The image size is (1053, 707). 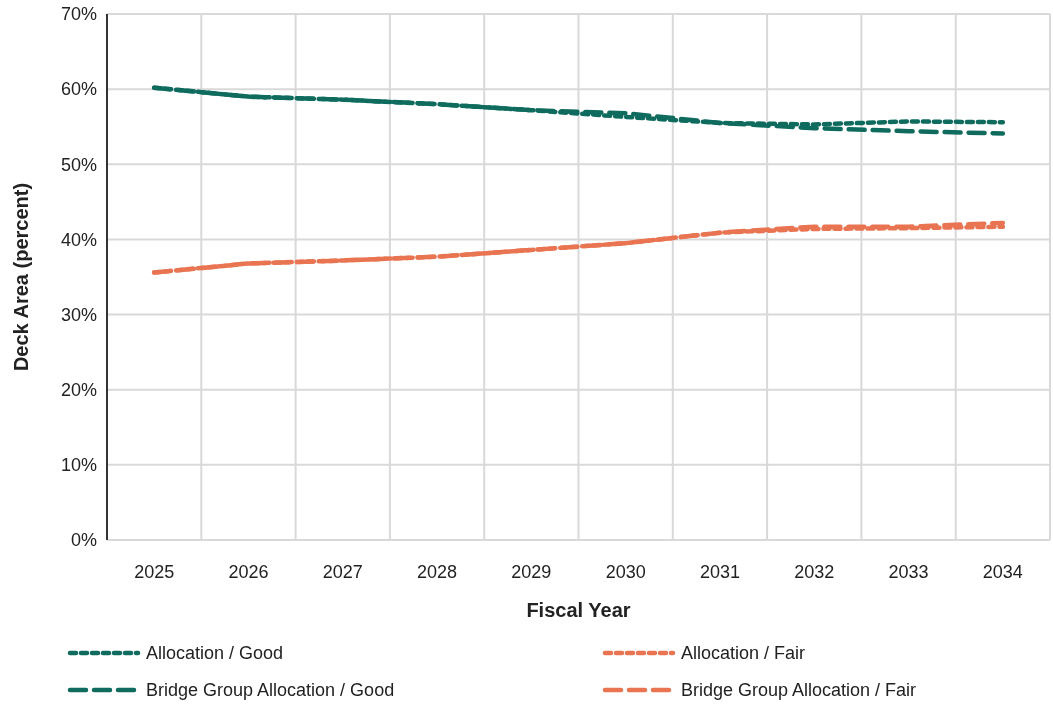 I want to click on y-tick-label: 30%, so click(x=78, y=314).